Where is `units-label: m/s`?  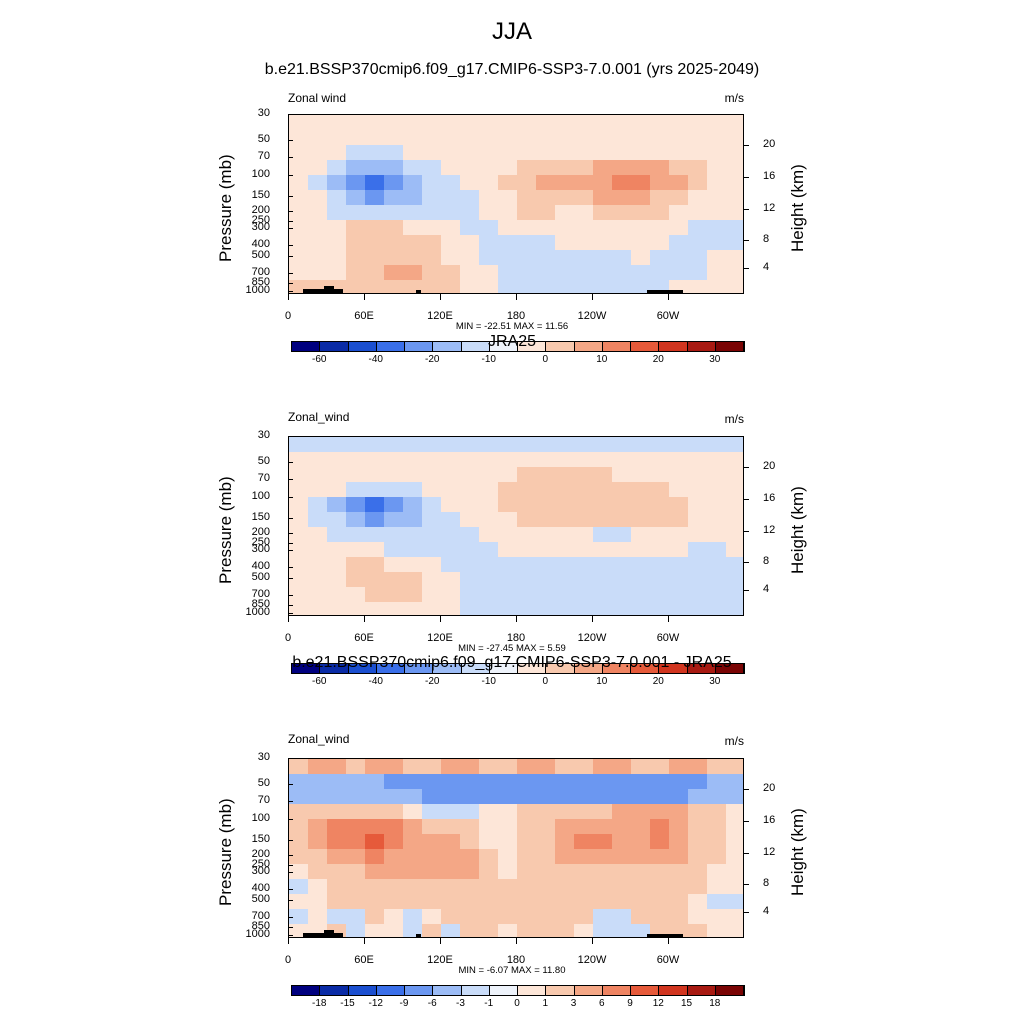 units-label: m/s is located at coordinates (734, 98).